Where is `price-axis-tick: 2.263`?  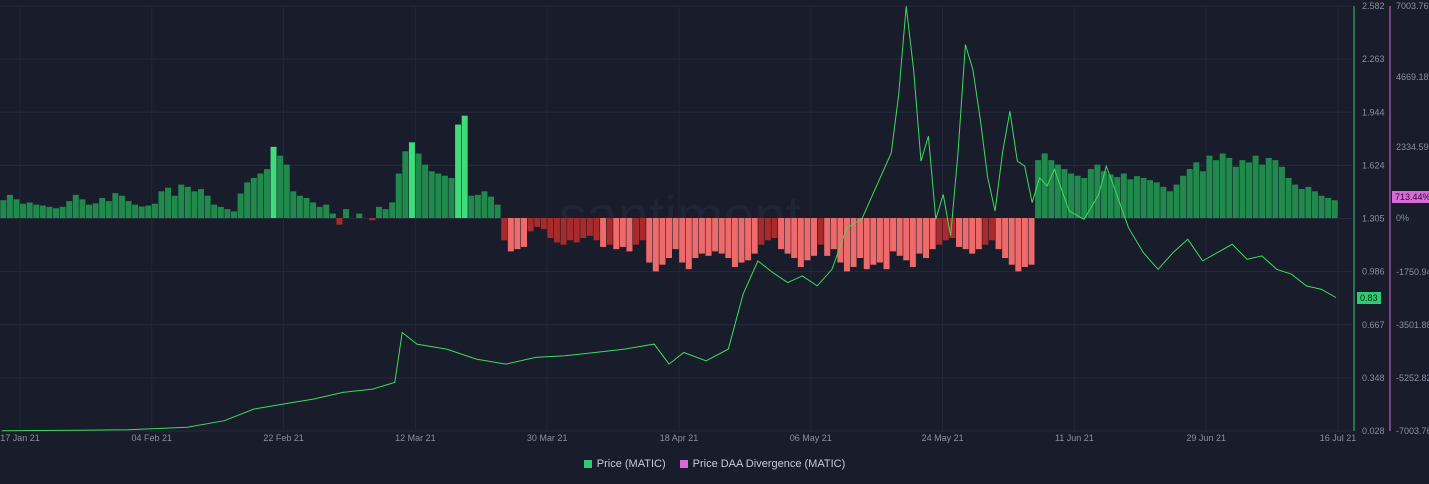 price-axis-tick: 2.263 is located at coordinates (1373, 59).